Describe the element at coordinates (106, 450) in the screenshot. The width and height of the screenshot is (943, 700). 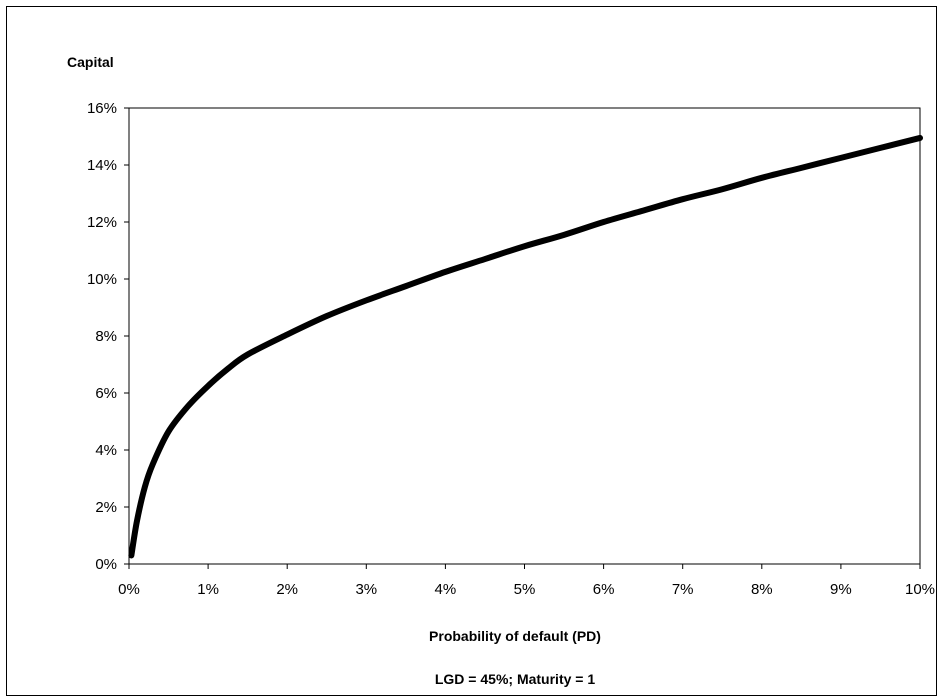
I see `y-tick-label: 4%` at that location.